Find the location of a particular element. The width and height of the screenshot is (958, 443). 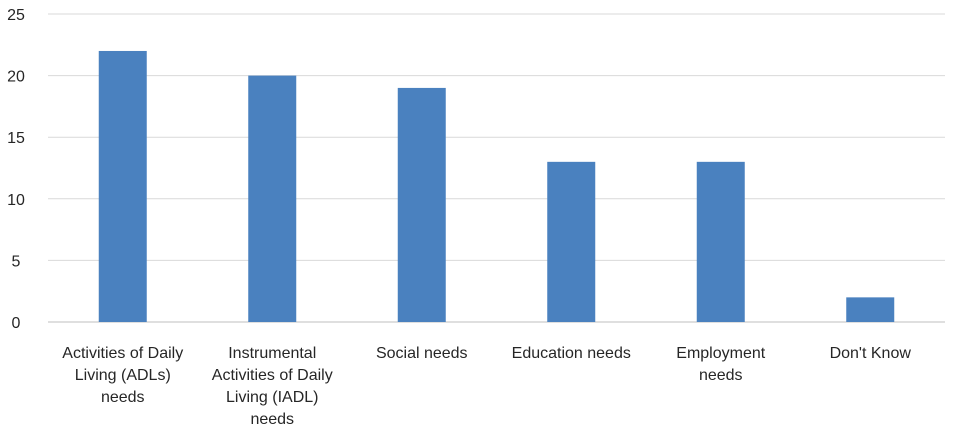

y-tick-label: 20 is located at coordinates (16, 77).